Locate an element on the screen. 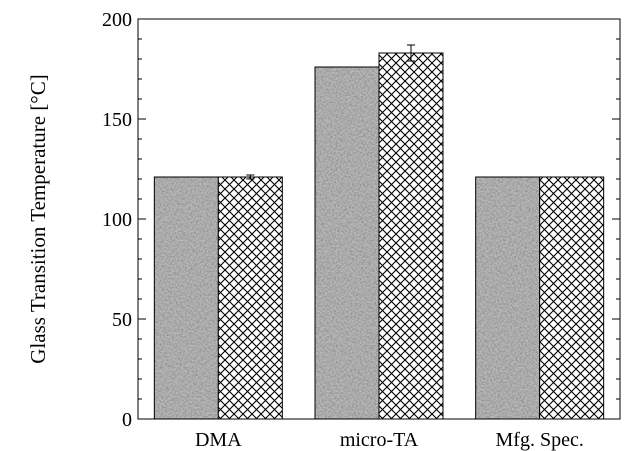  x-axis-labels: DMA micro-TA Mfg. Spec. is located at coordinates (389, 440).